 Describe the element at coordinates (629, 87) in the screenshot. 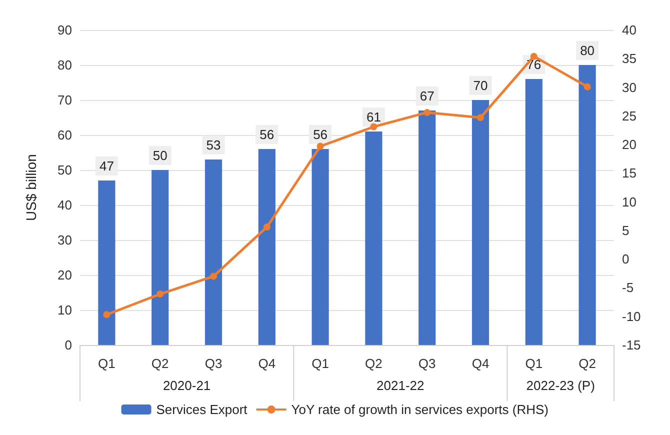

I see `y2-tick-label: 30` at that location.